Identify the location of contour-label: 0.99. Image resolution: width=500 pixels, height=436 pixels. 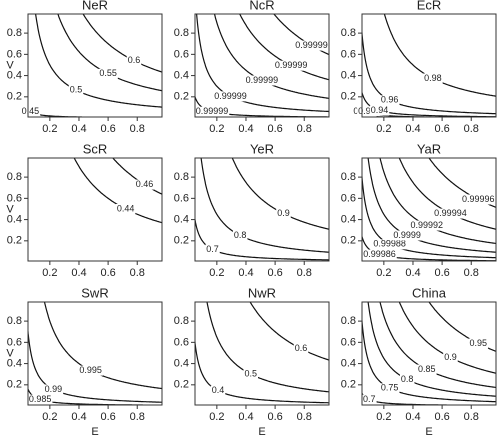
(54, 389).